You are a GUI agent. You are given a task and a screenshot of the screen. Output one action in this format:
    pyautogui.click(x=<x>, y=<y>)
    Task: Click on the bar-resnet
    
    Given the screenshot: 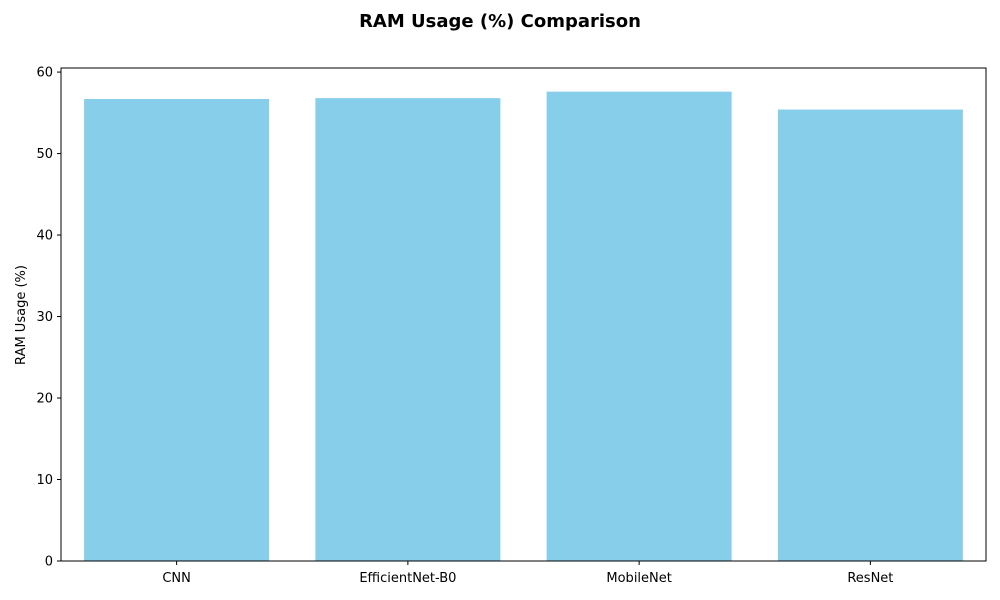 What is the action you would take?
    pyautogui.click(x=870, y=335)
    